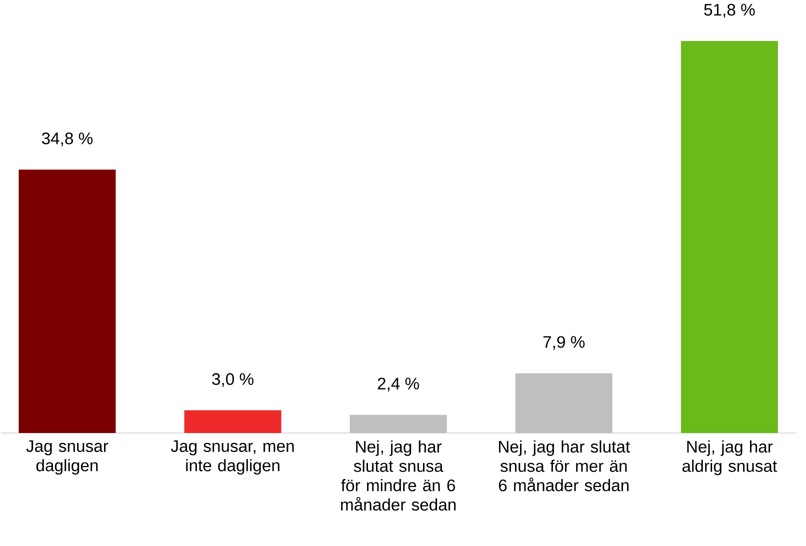 The width and height of the screenshot is (806, 546). What do you see at coordinates (564, 343) in the screenshot?
I see `data-label: 7,9 %` at bounding box center [564, 343].